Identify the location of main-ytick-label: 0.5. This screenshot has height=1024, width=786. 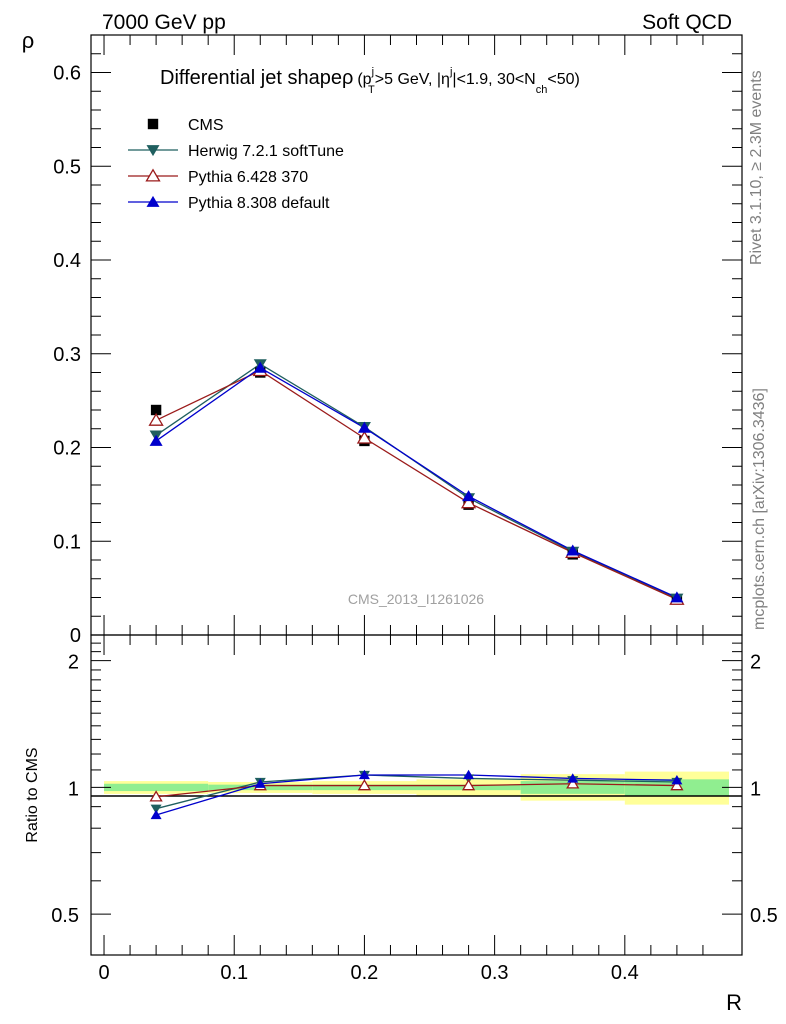
(67, 167).